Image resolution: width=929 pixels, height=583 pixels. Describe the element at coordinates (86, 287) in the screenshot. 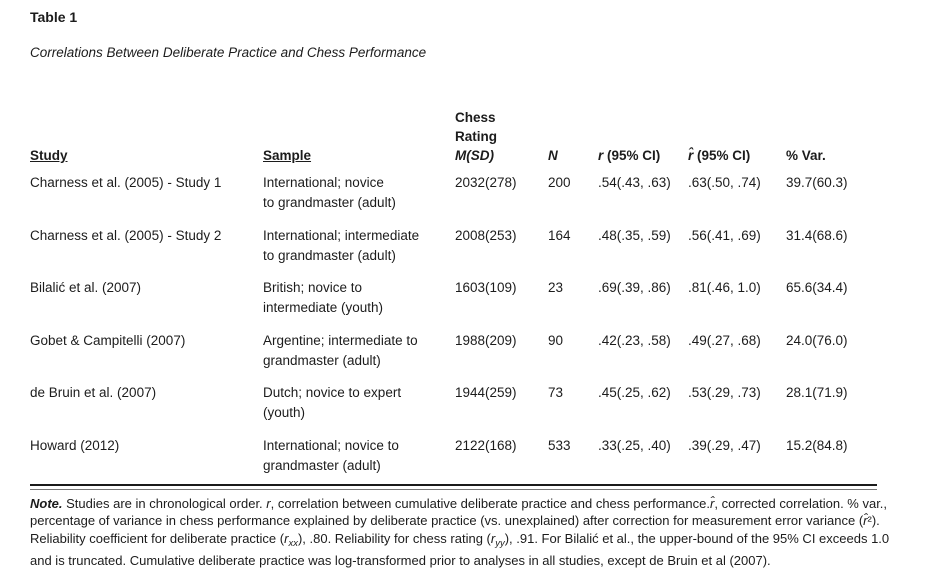

I see `study-cell: Bilalić et al. (2007)` at that location.